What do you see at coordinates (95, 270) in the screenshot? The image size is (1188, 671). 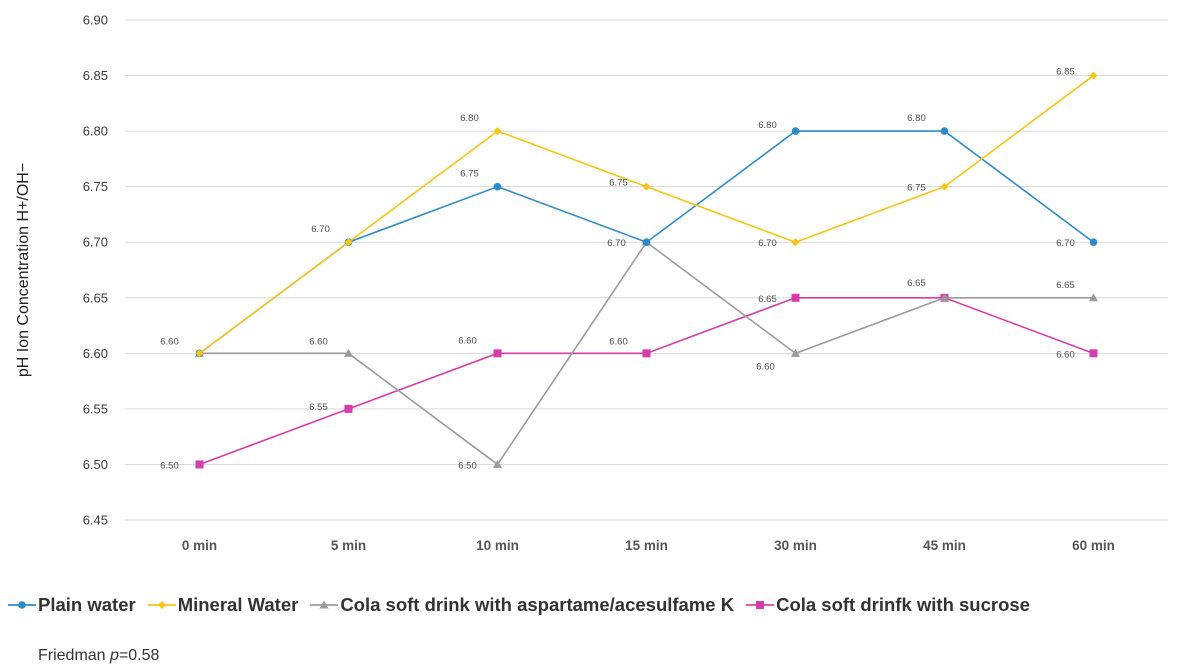 I see `y-tick-labels: 6.45 6.50 6.55 6.60 6.65 6.70 6.75 6.80 6.85 6.90` at bounding box center [95, 270].